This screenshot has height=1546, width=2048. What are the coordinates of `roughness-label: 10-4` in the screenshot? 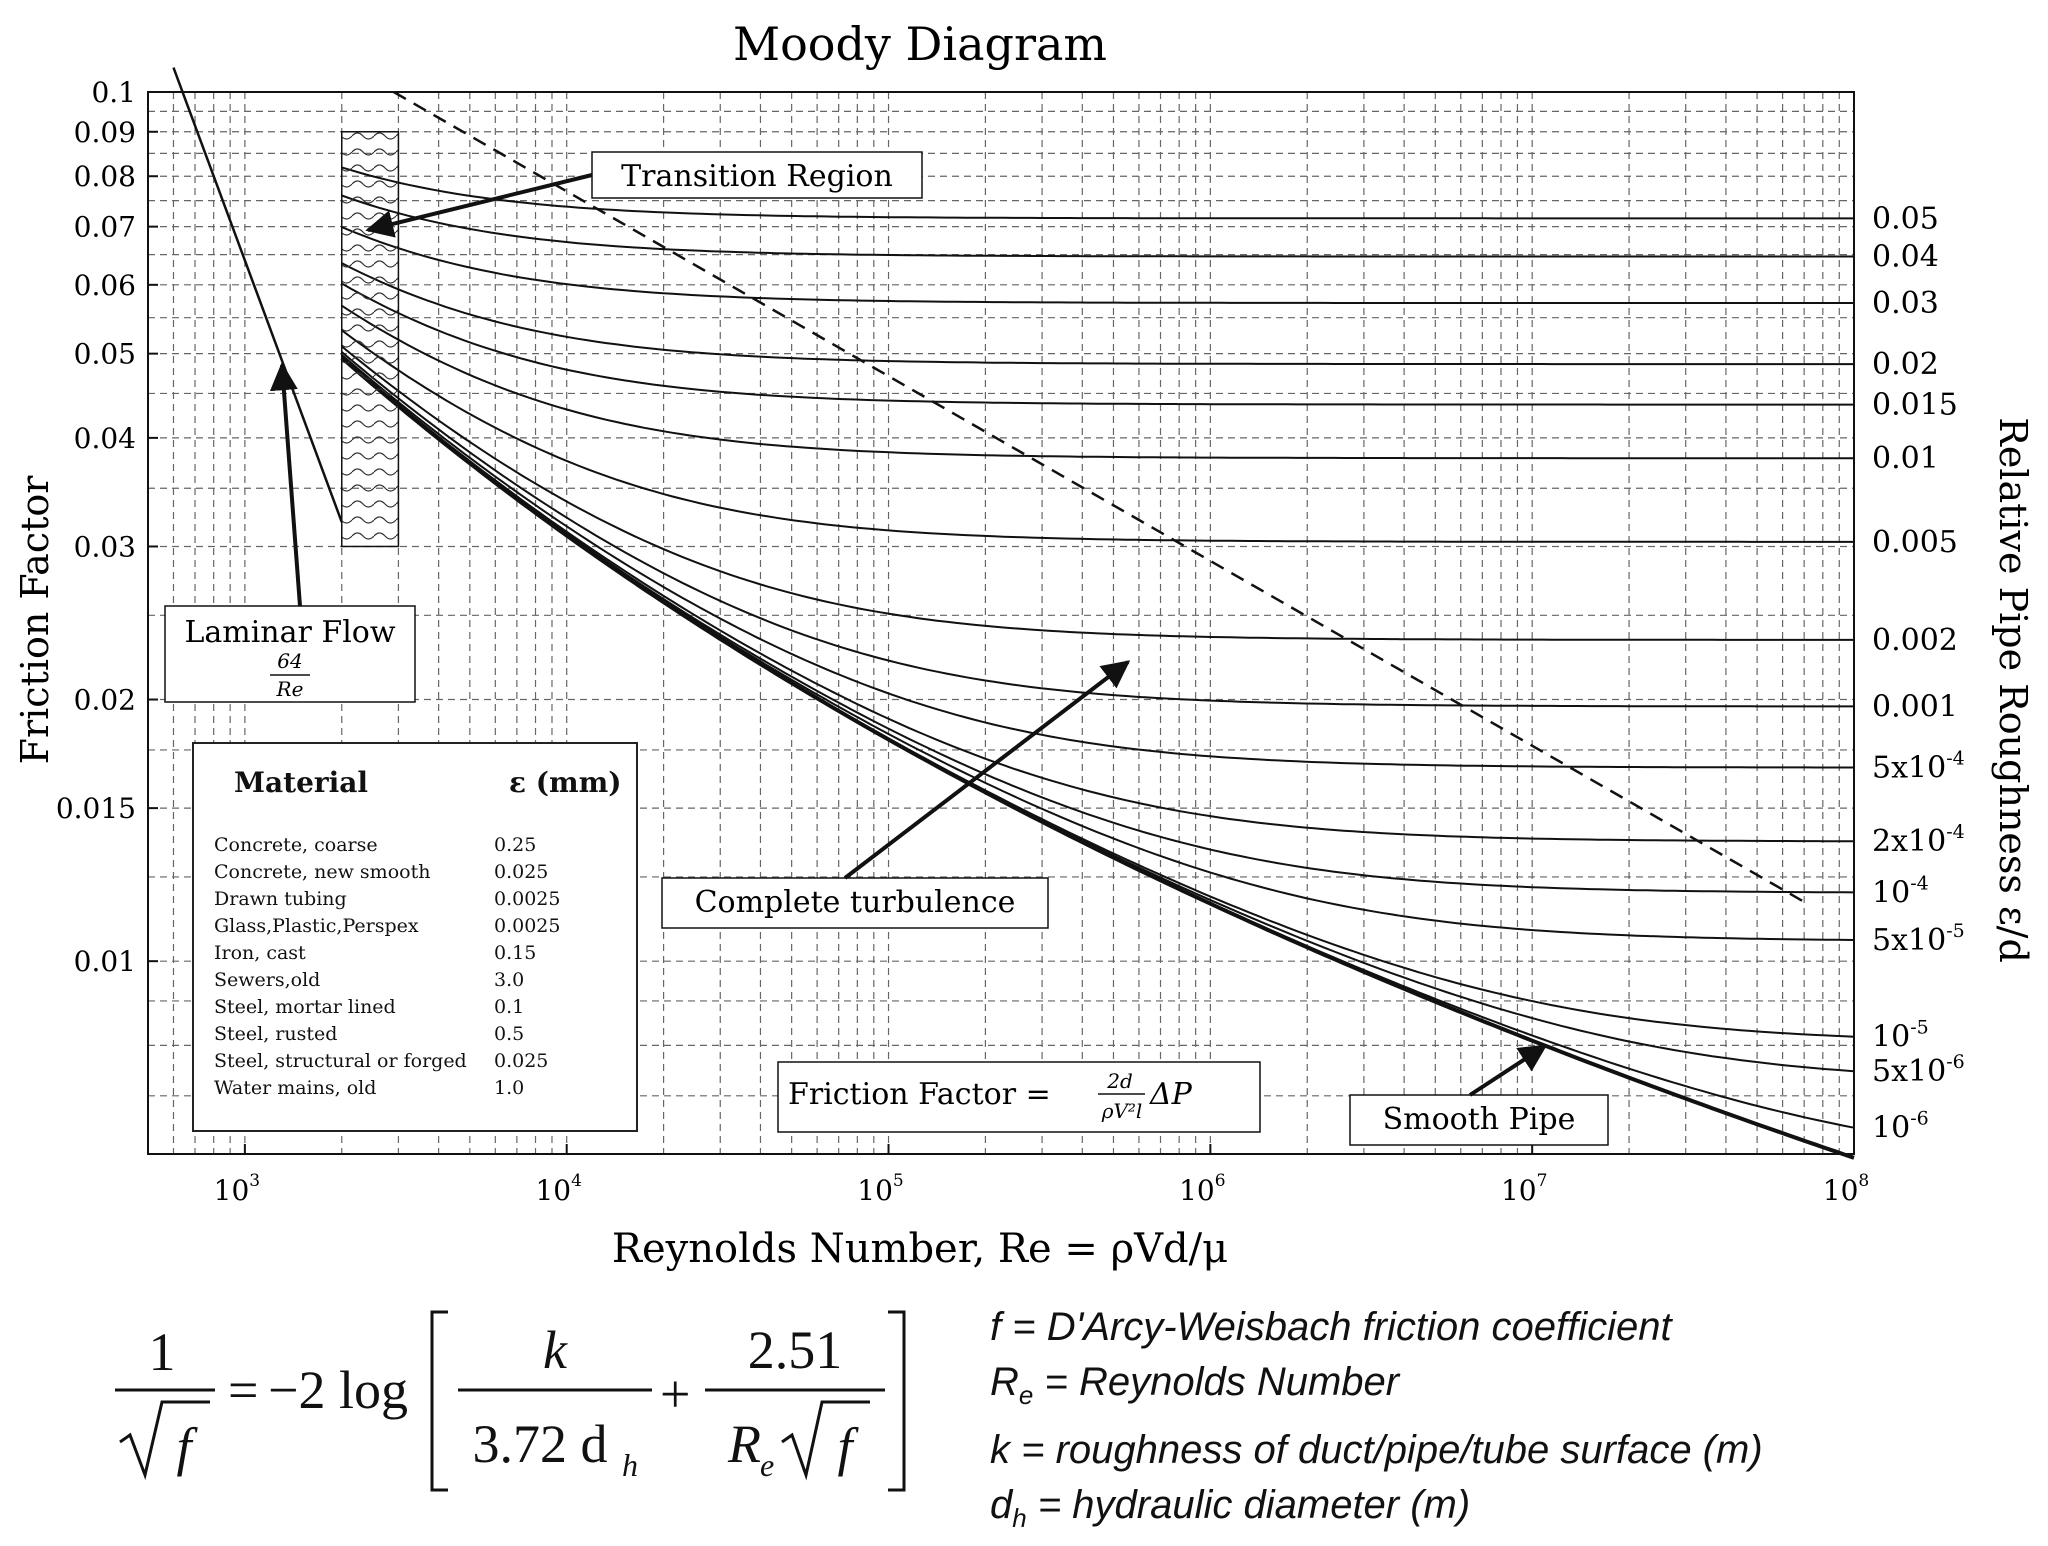 It's located at (1900, 891).